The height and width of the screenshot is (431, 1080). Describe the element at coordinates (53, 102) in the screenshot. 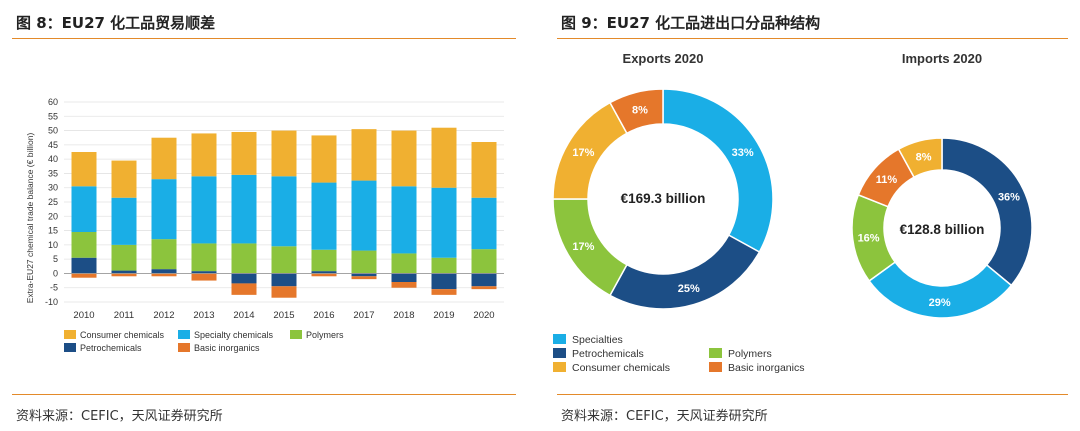

I see `y-tick-label: 60` at that location.